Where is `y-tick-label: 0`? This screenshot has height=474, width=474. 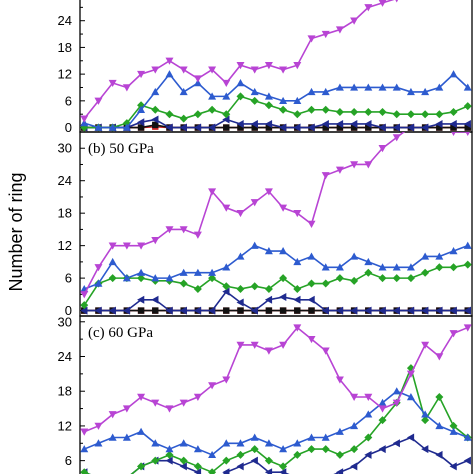
y-tick-label: 0 is located at coordinates (68, 310).